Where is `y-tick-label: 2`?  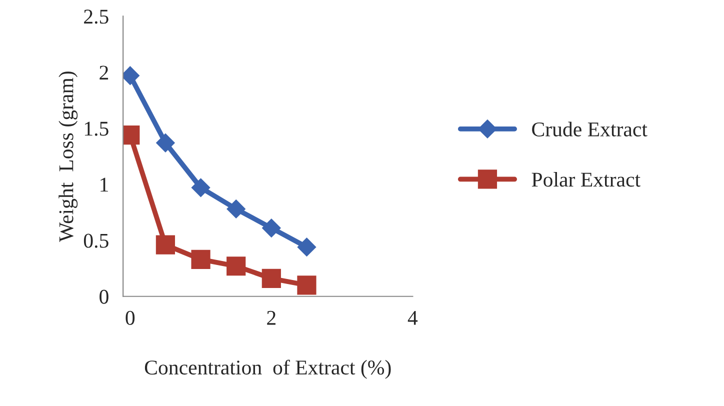 y-tick-label: 2 is located at coordinates (104, 73).